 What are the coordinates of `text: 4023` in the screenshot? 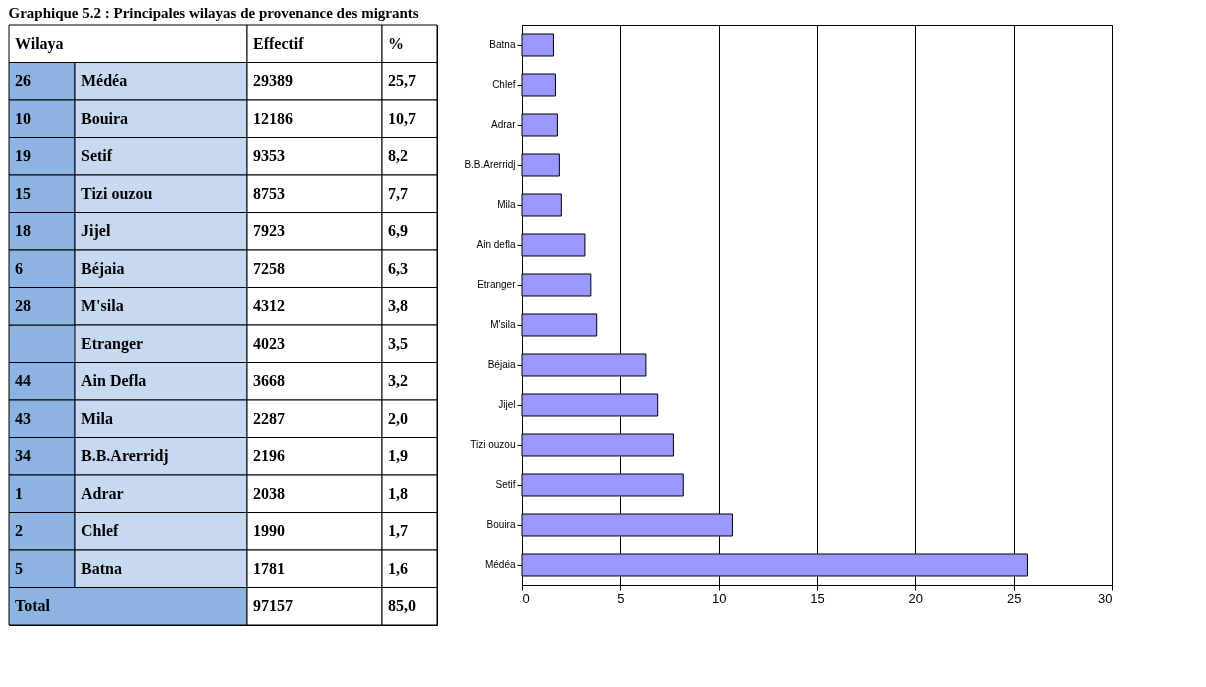 It's located at (269, 343).